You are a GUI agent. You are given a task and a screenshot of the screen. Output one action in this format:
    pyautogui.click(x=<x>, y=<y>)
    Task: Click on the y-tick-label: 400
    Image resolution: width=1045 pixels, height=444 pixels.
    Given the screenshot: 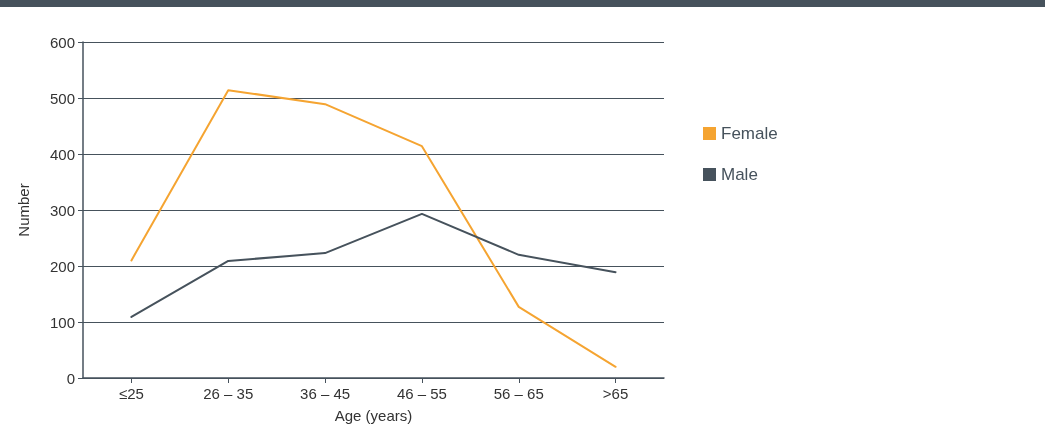 What is the action you would take?
    pyautogui.click(x=62, y=154)
    